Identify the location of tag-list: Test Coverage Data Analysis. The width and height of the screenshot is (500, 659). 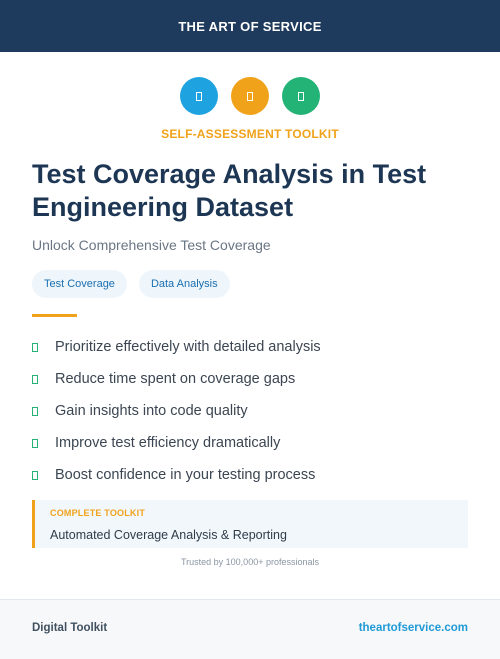
(131, 284).